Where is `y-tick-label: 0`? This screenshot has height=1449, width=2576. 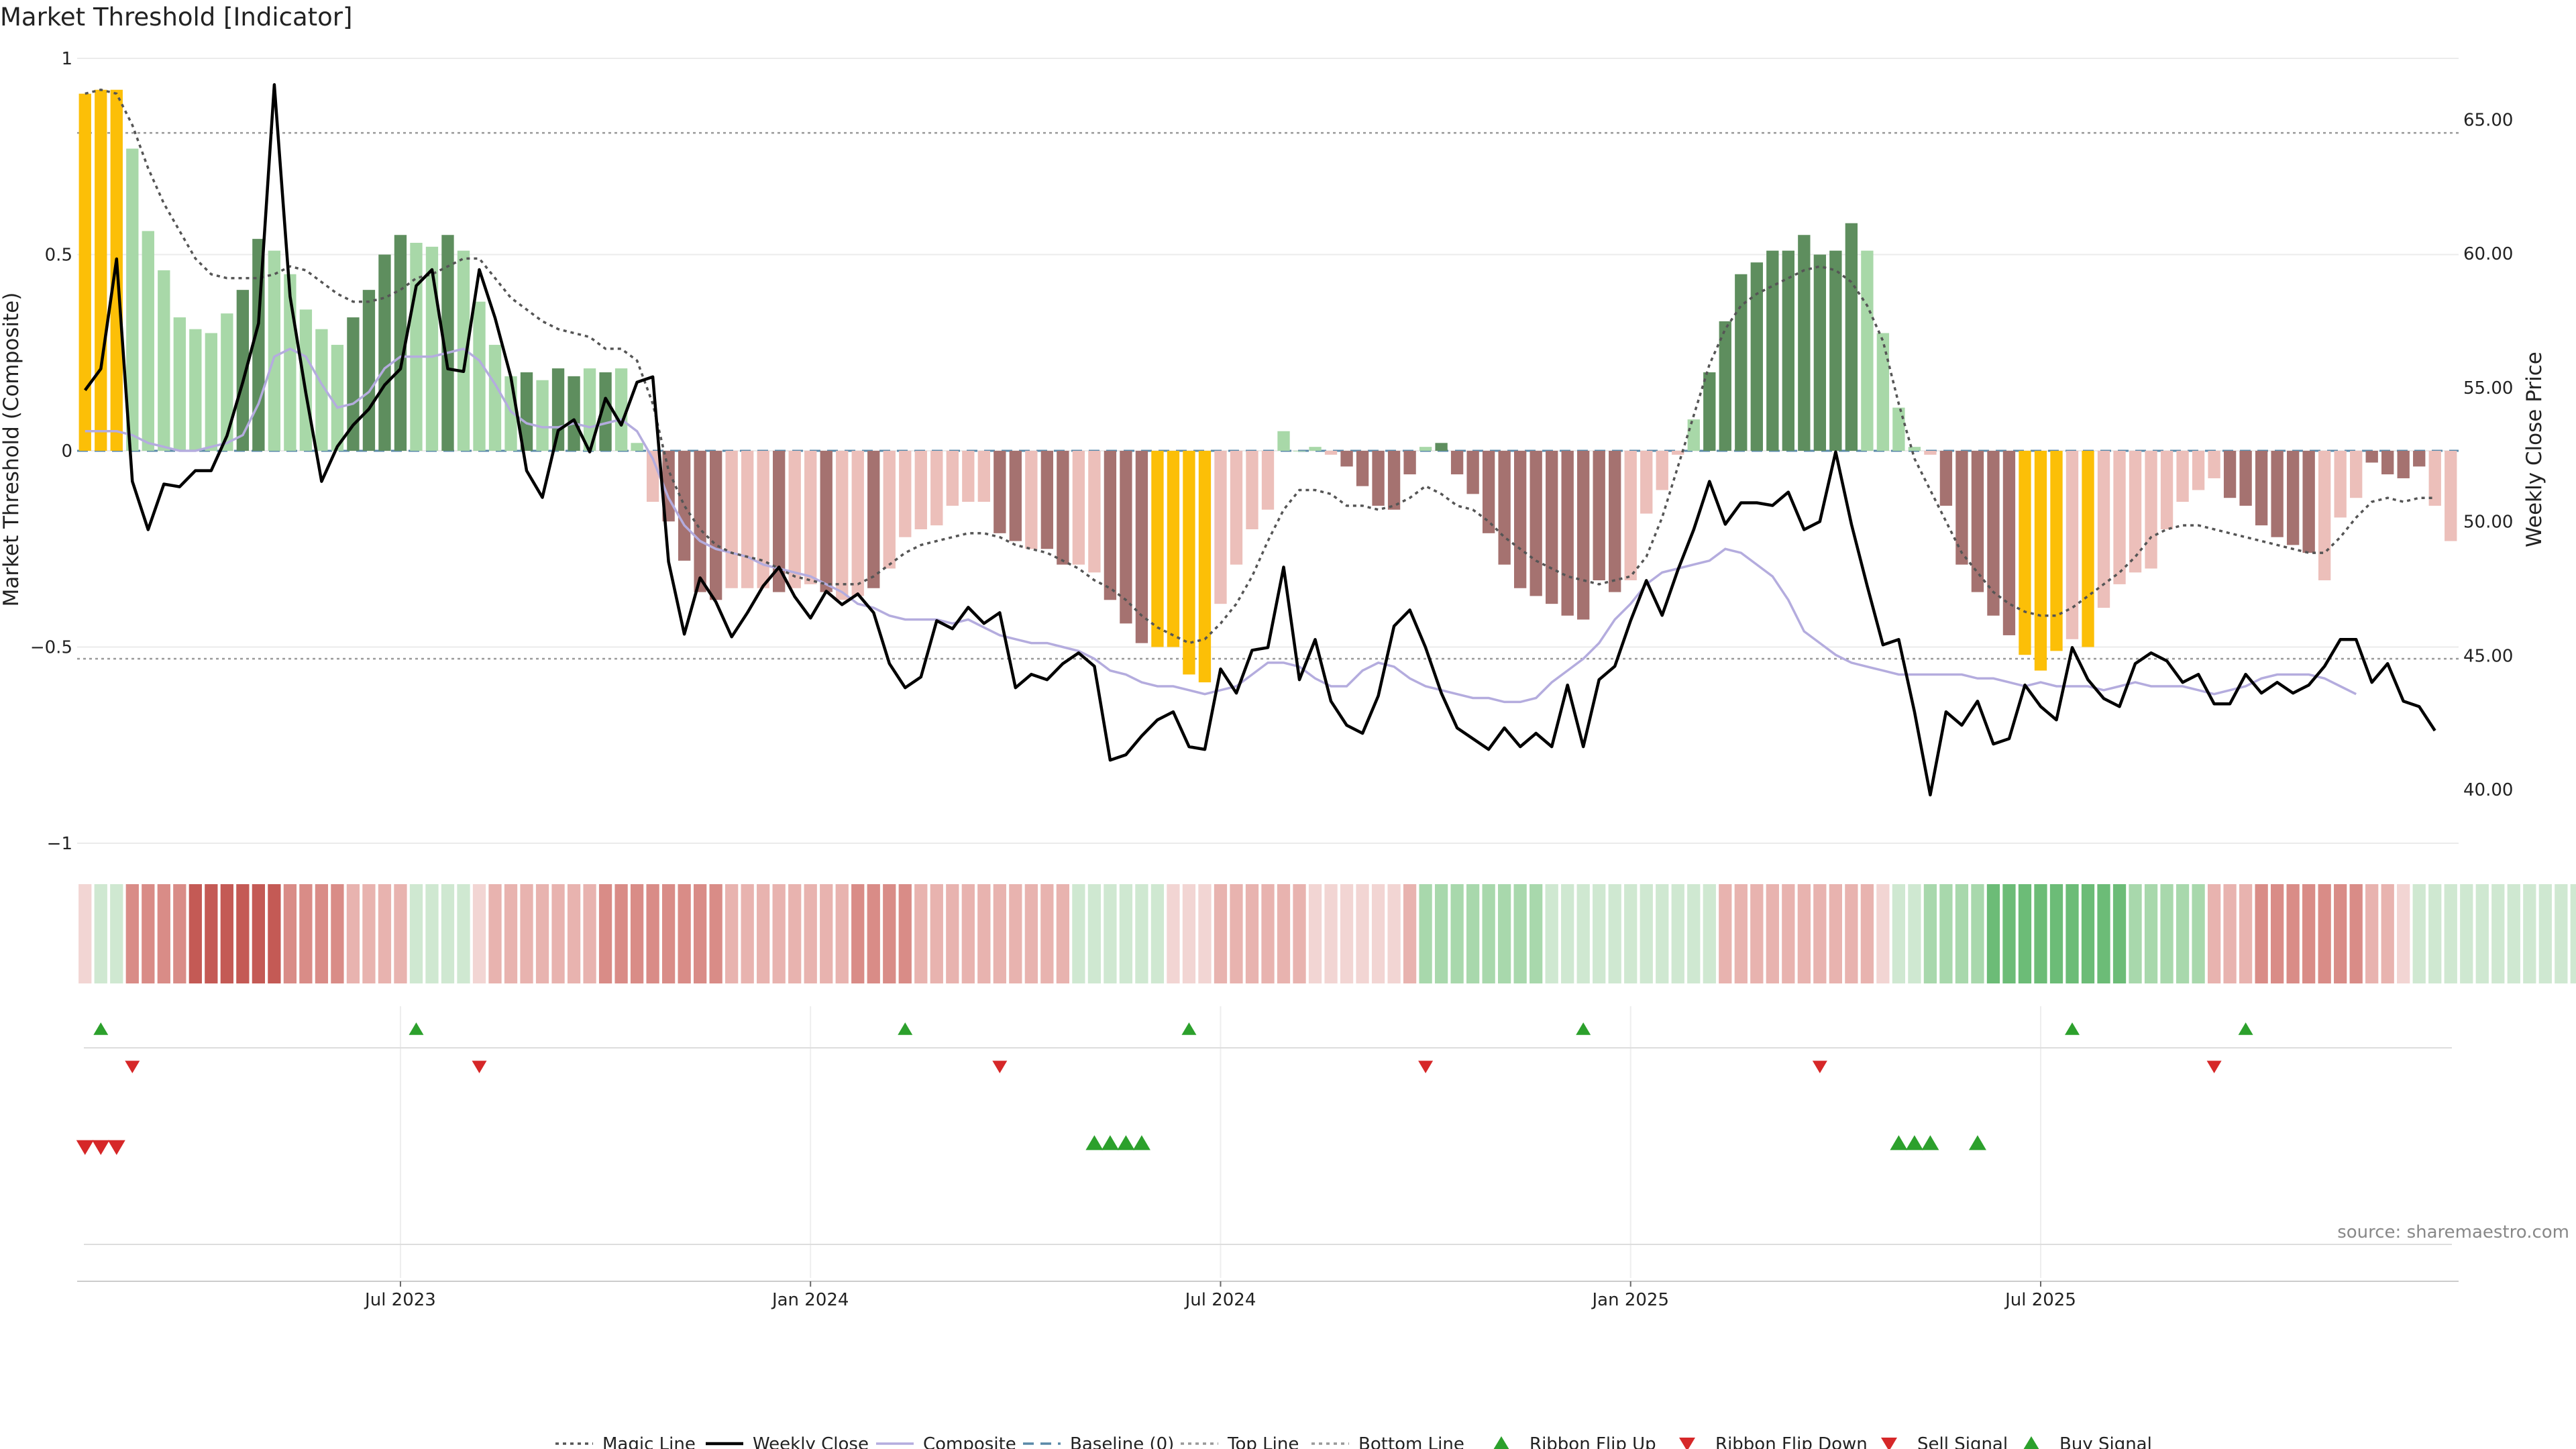 y-tick-label: 0 is located at coordinates (66, 451).